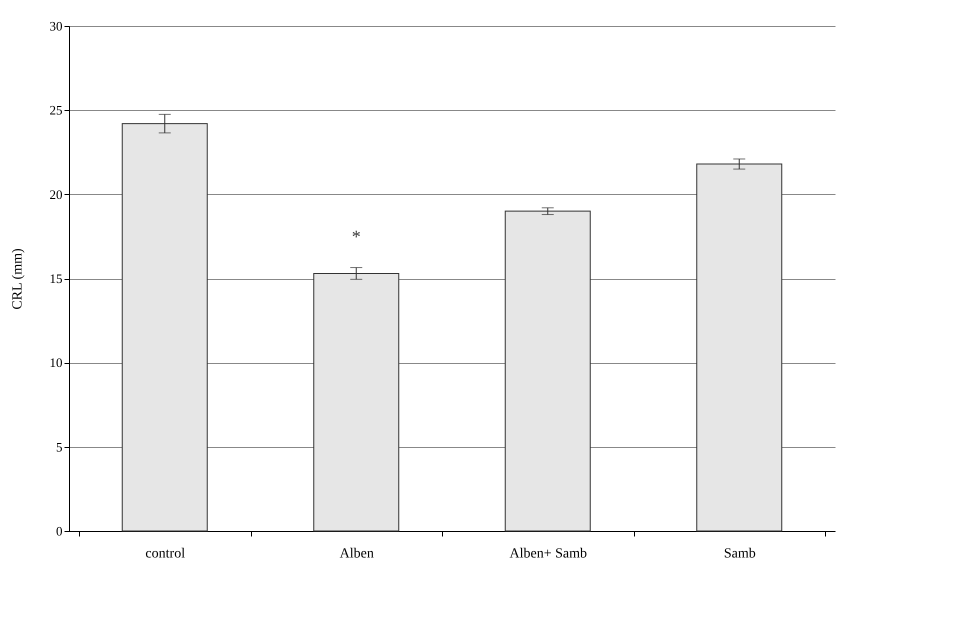 Image resolution: width=973 pixels, height=635 pixels. Describe the element at coordinates (59, 446) in the screenshot. I see `y-tick-label: 5` at that location.